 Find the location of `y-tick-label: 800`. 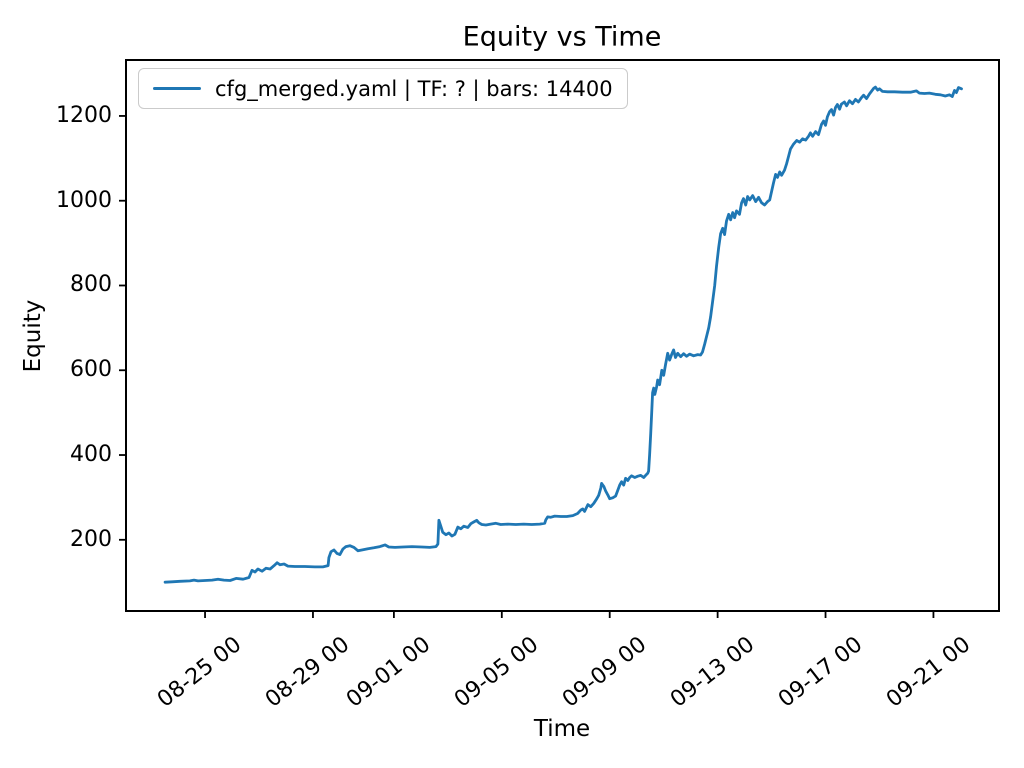

y-tick-label: 800 is located at coordinates (91, 285).